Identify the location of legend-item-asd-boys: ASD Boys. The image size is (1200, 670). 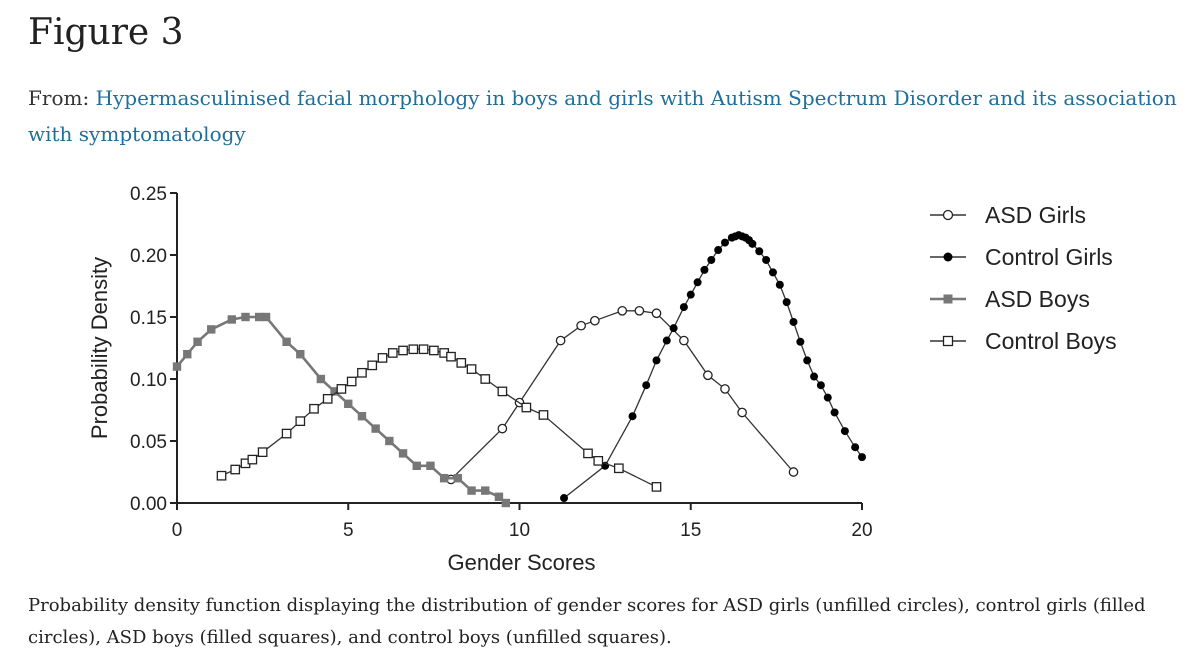
(1010, 299).